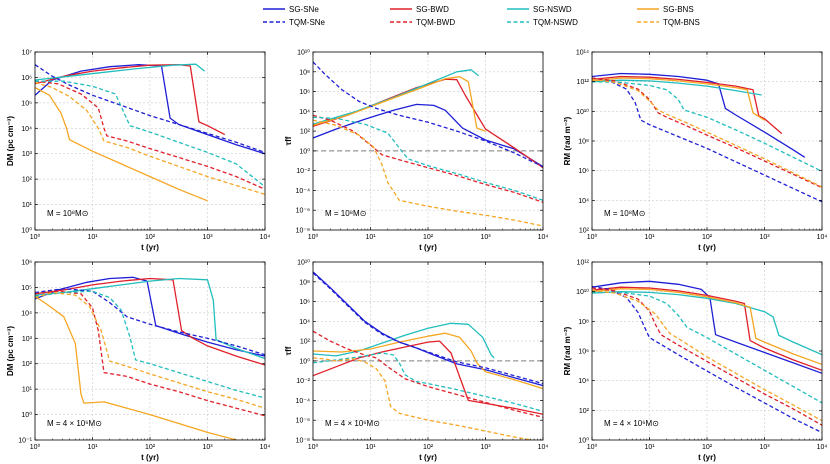  Describe the element at coordinates (352, 423) in the screenshot. I see `mass-annotation: M = 4 × 10⁶M⊙` at that location.